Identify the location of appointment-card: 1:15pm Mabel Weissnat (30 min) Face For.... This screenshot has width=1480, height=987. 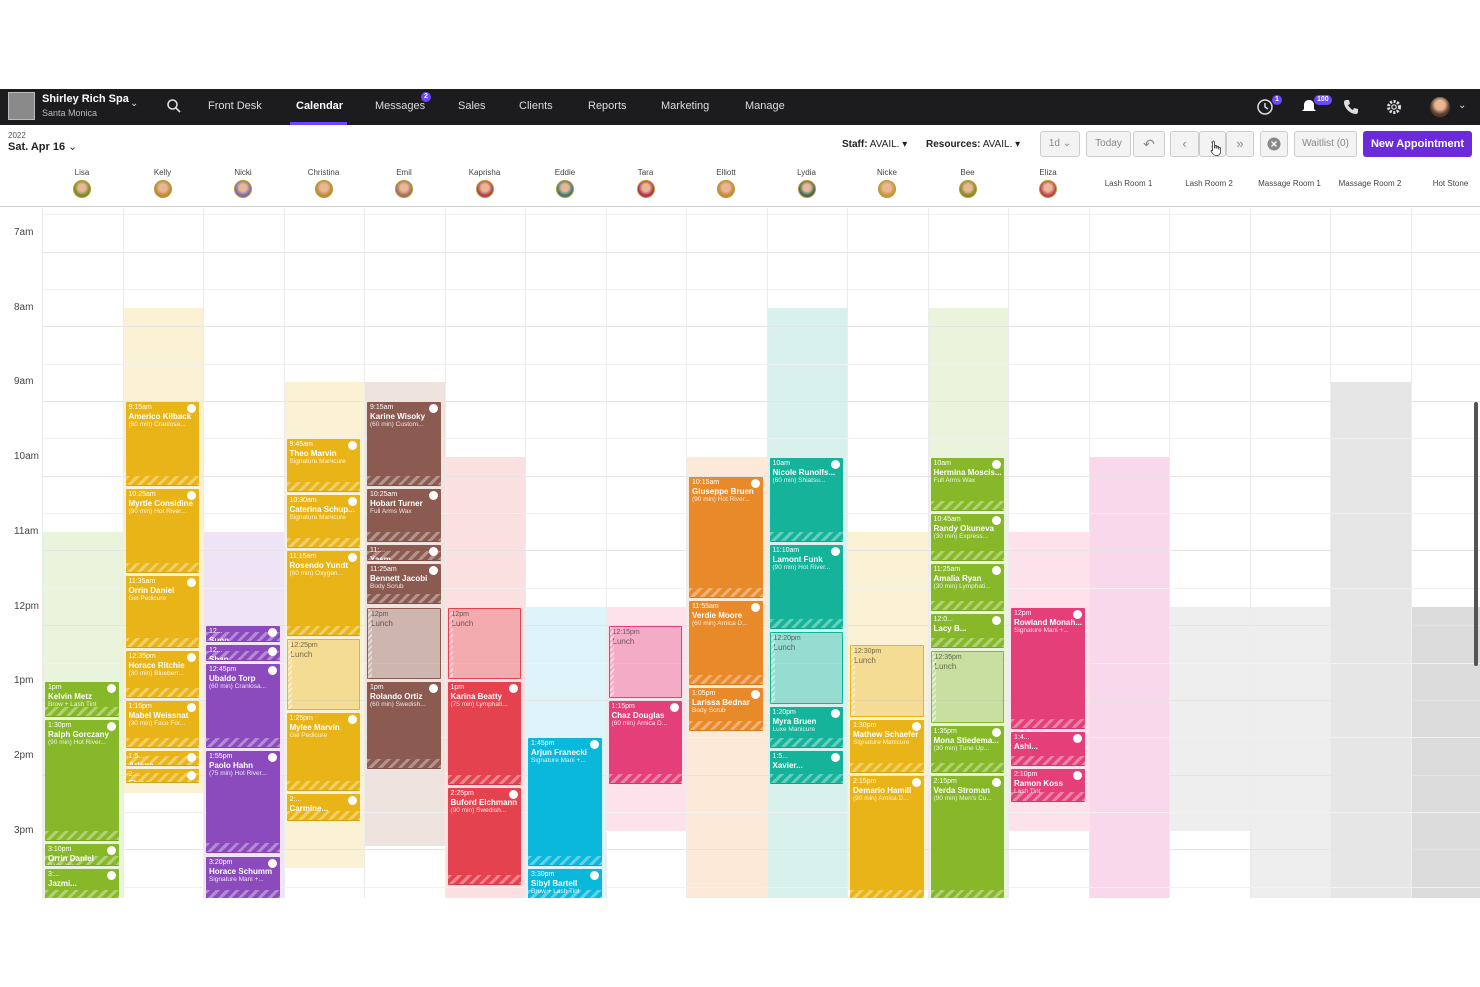
(162, 724).